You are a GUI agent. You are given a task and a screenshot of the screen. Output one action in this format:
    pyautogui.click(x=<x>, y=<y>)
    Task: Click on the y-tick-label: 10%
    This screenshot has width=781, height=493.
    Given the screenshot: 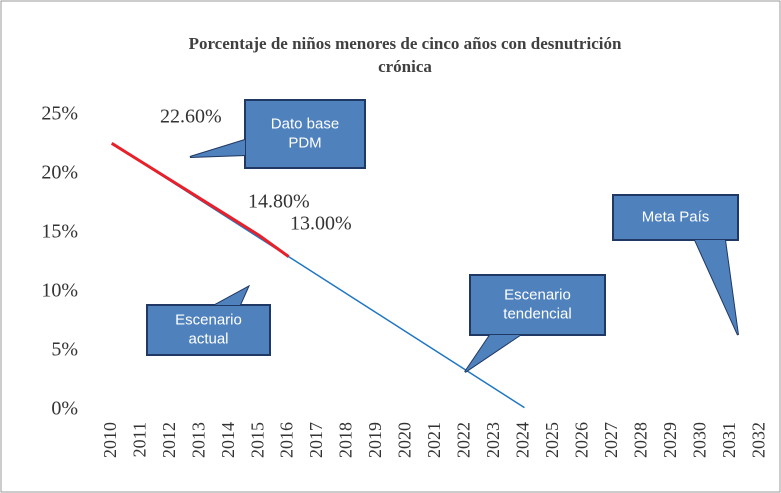 What is the action you would take?
    pyautogui.click(x=59, y=291)
    